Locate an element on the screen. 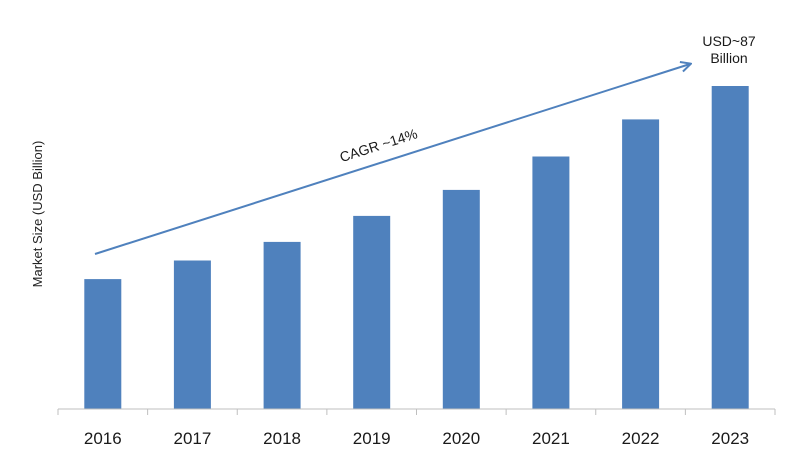  bar-2017 is located at coordinates (192, 334).